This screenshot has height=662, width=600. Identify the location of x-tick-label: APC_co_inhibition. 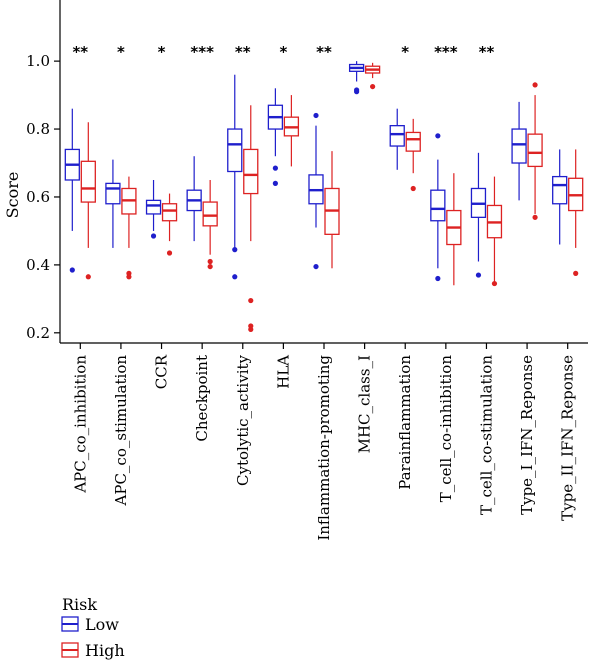
(80, 424).